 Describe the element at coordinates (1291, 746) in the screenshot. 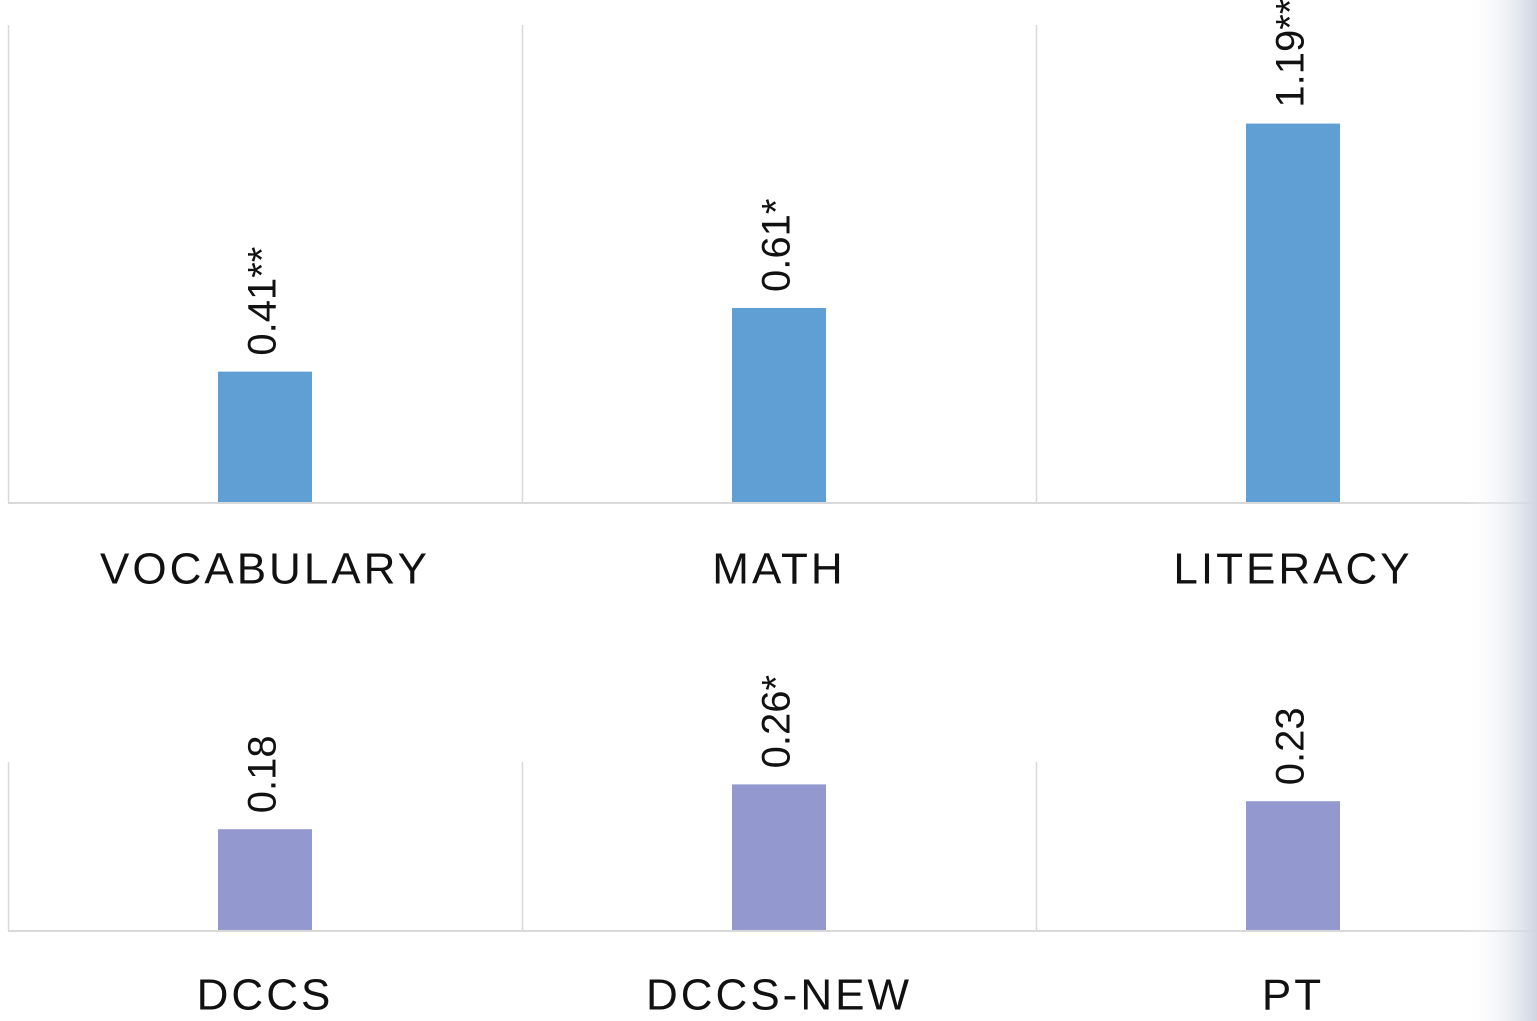

I see `value-label: 0.23` at that location.